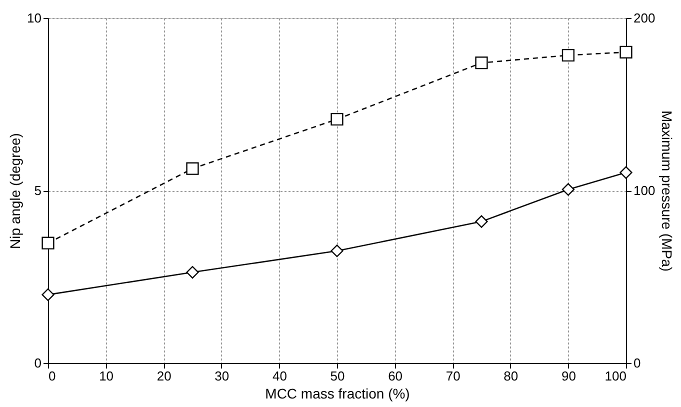 The height and width of the screenshot is (407, 681). I want to click on x-tick-label: 100, so click(615, 376).